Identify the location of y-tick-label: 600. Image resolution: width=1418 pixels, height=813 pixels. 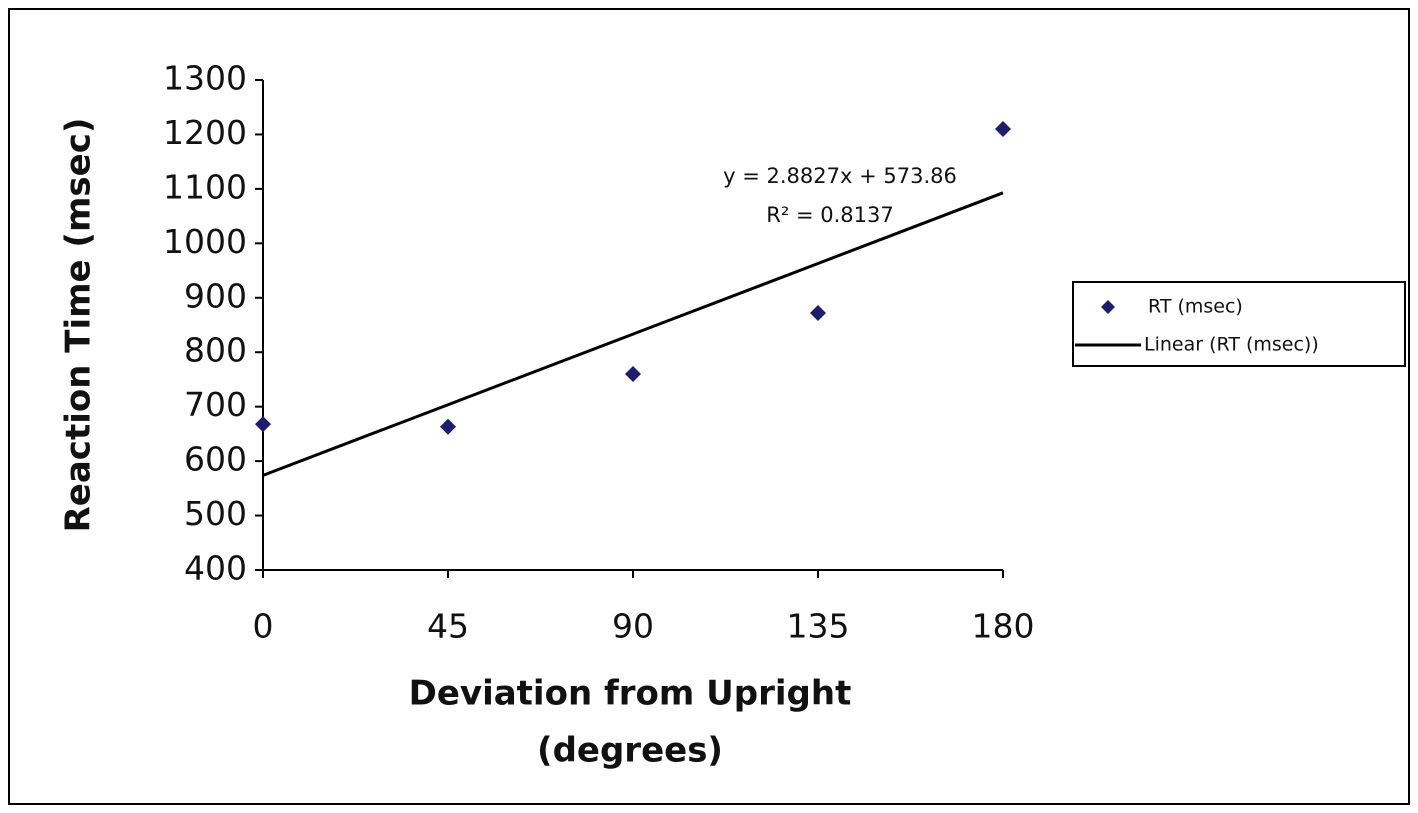
(215, 459).